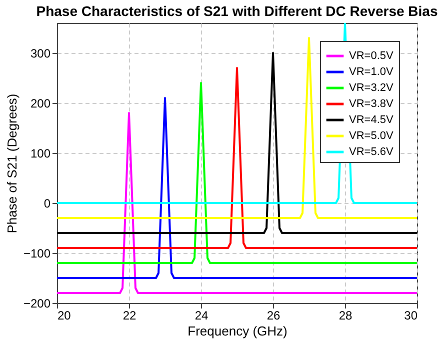 This screenshot has width=448, height=346. Describe the element at coordinates (201, 315) in the screenshot. I see `x-tick-label: 24` at that location.